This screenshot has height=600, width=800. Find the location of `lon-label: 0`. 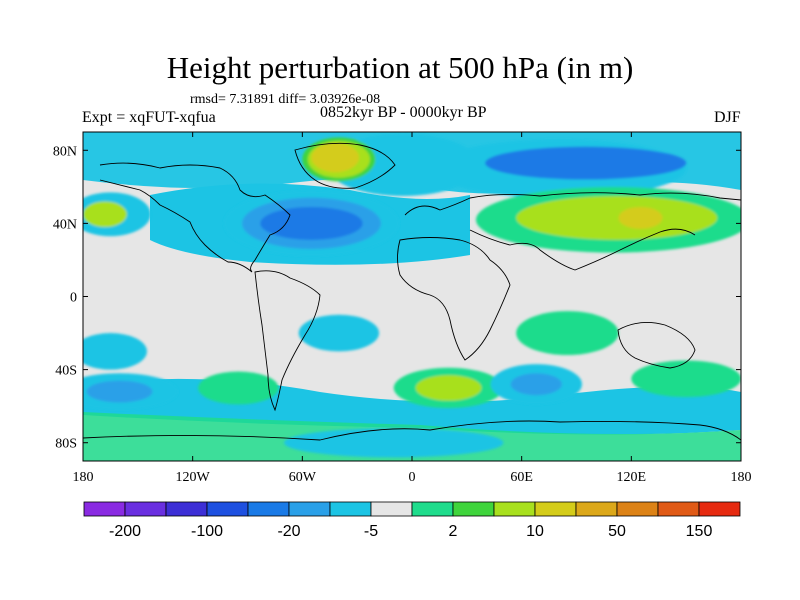

lon-label: 0 is located at coordinates (412, 477).